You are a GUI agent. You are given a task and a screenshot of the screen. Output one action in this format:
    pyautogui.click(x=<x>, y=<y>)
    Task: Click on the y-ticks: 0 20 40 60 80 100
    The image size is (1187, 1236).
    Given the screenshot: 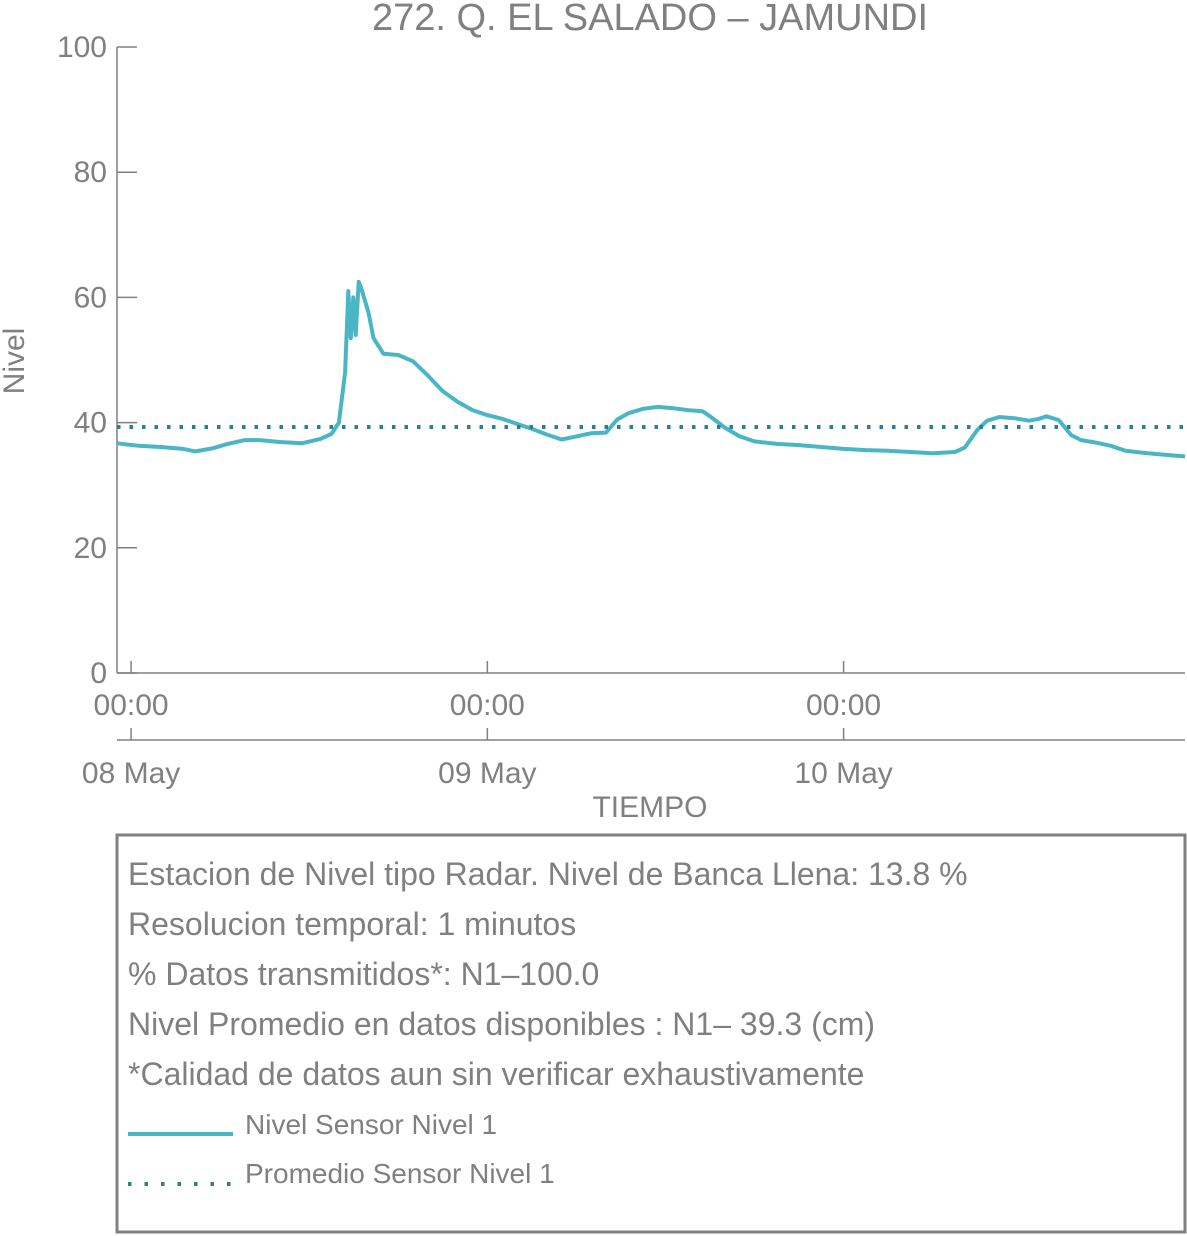 What is the action you would take?
    pyautogui.click(x=97, y=360)
    